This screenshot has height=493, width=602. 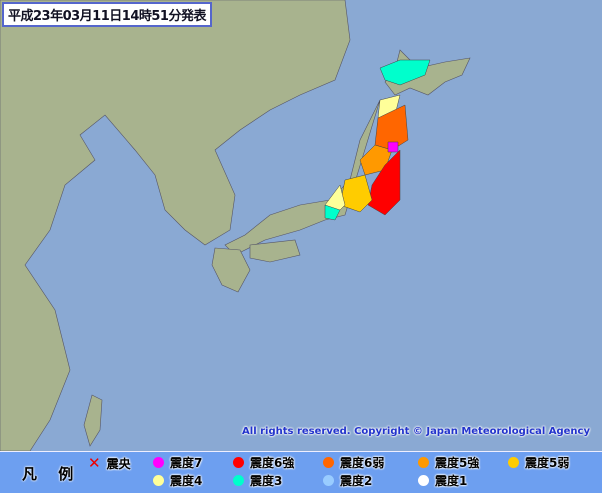 I want to click on legend-item: 震度1, so click(x=442, y=480).